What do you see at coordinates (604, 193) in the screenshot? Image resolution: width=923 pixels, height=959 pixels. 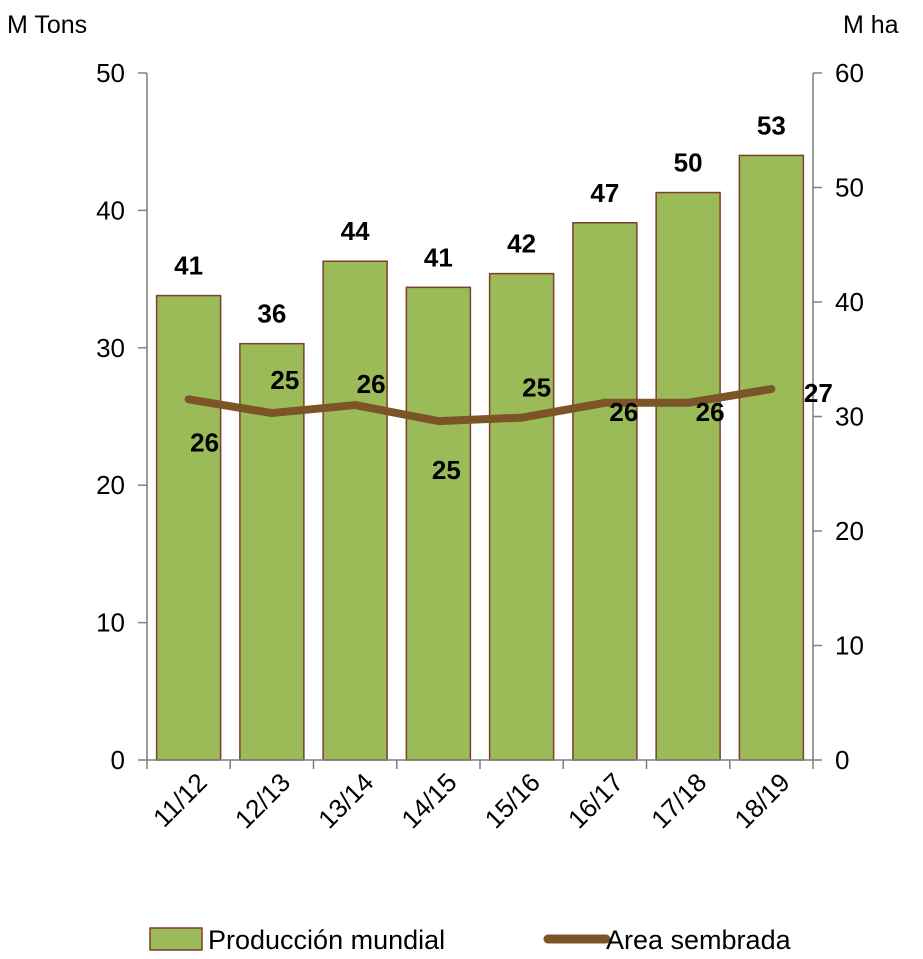 I see `data-label-produccion-mundial-16-17: 47` at bounding box center [604, 193].